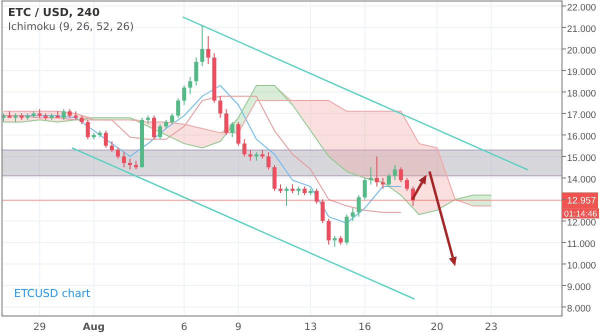 This screenshot has height=336, width=600. Describe the element at coordinates (581, 94) in the screenshot. I see `y-tick-label: 18.000` at that location.